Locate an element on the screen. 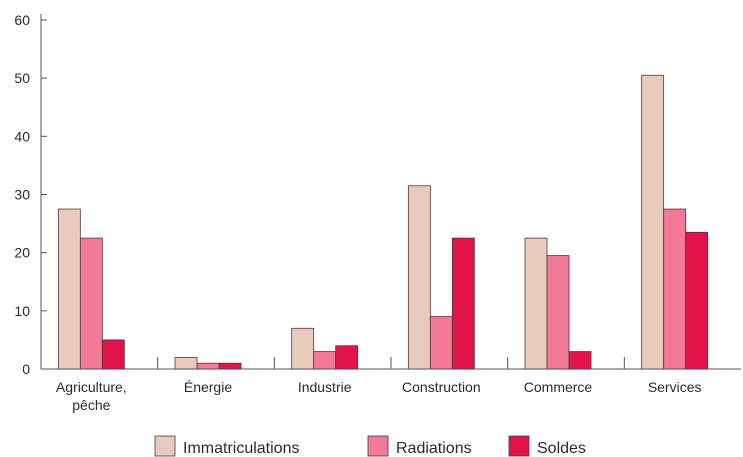 Image resolution: width=743 pixels, height=457 pixels. legend-label-immatriculations: Immatriculations is located at coordinates (241, 448).